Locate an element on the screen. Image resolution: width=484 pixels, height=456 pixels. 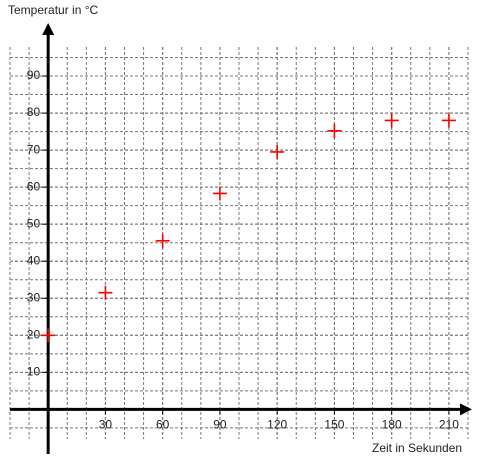
x-tick-label: 30 is located at coordinates (106, 425).